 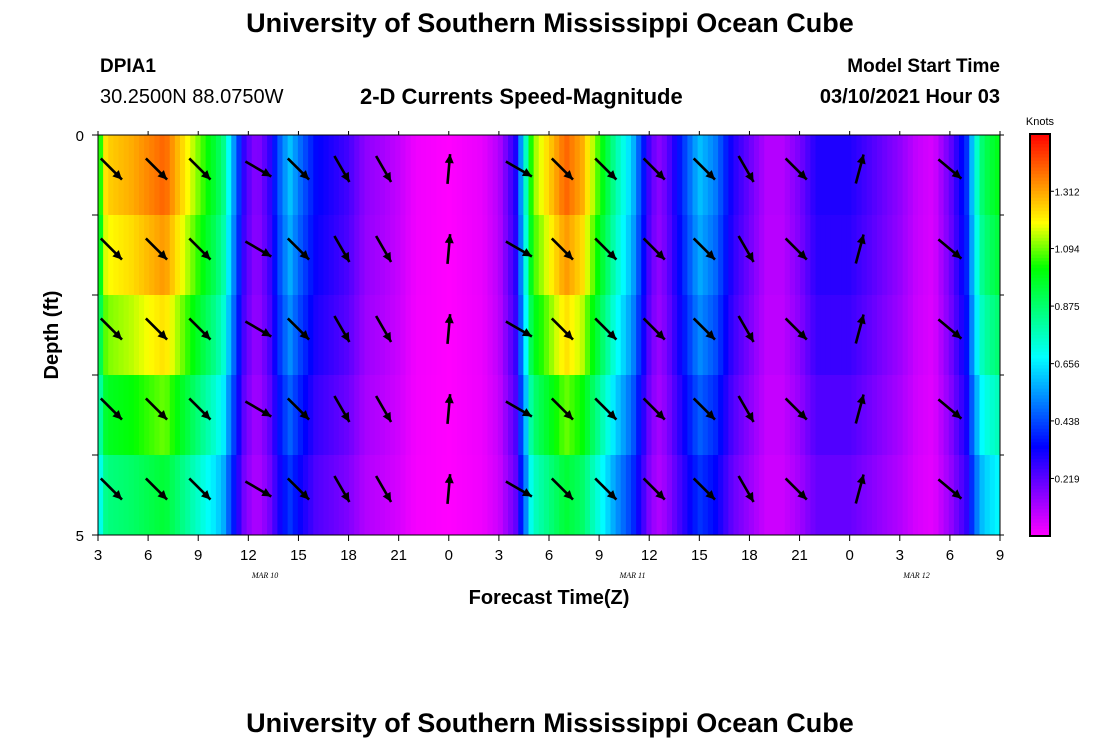 What do you see at coordinates (599, 555) in the screenshot?
I see `x-tick-label: 9` at bounding box center [599, 555].